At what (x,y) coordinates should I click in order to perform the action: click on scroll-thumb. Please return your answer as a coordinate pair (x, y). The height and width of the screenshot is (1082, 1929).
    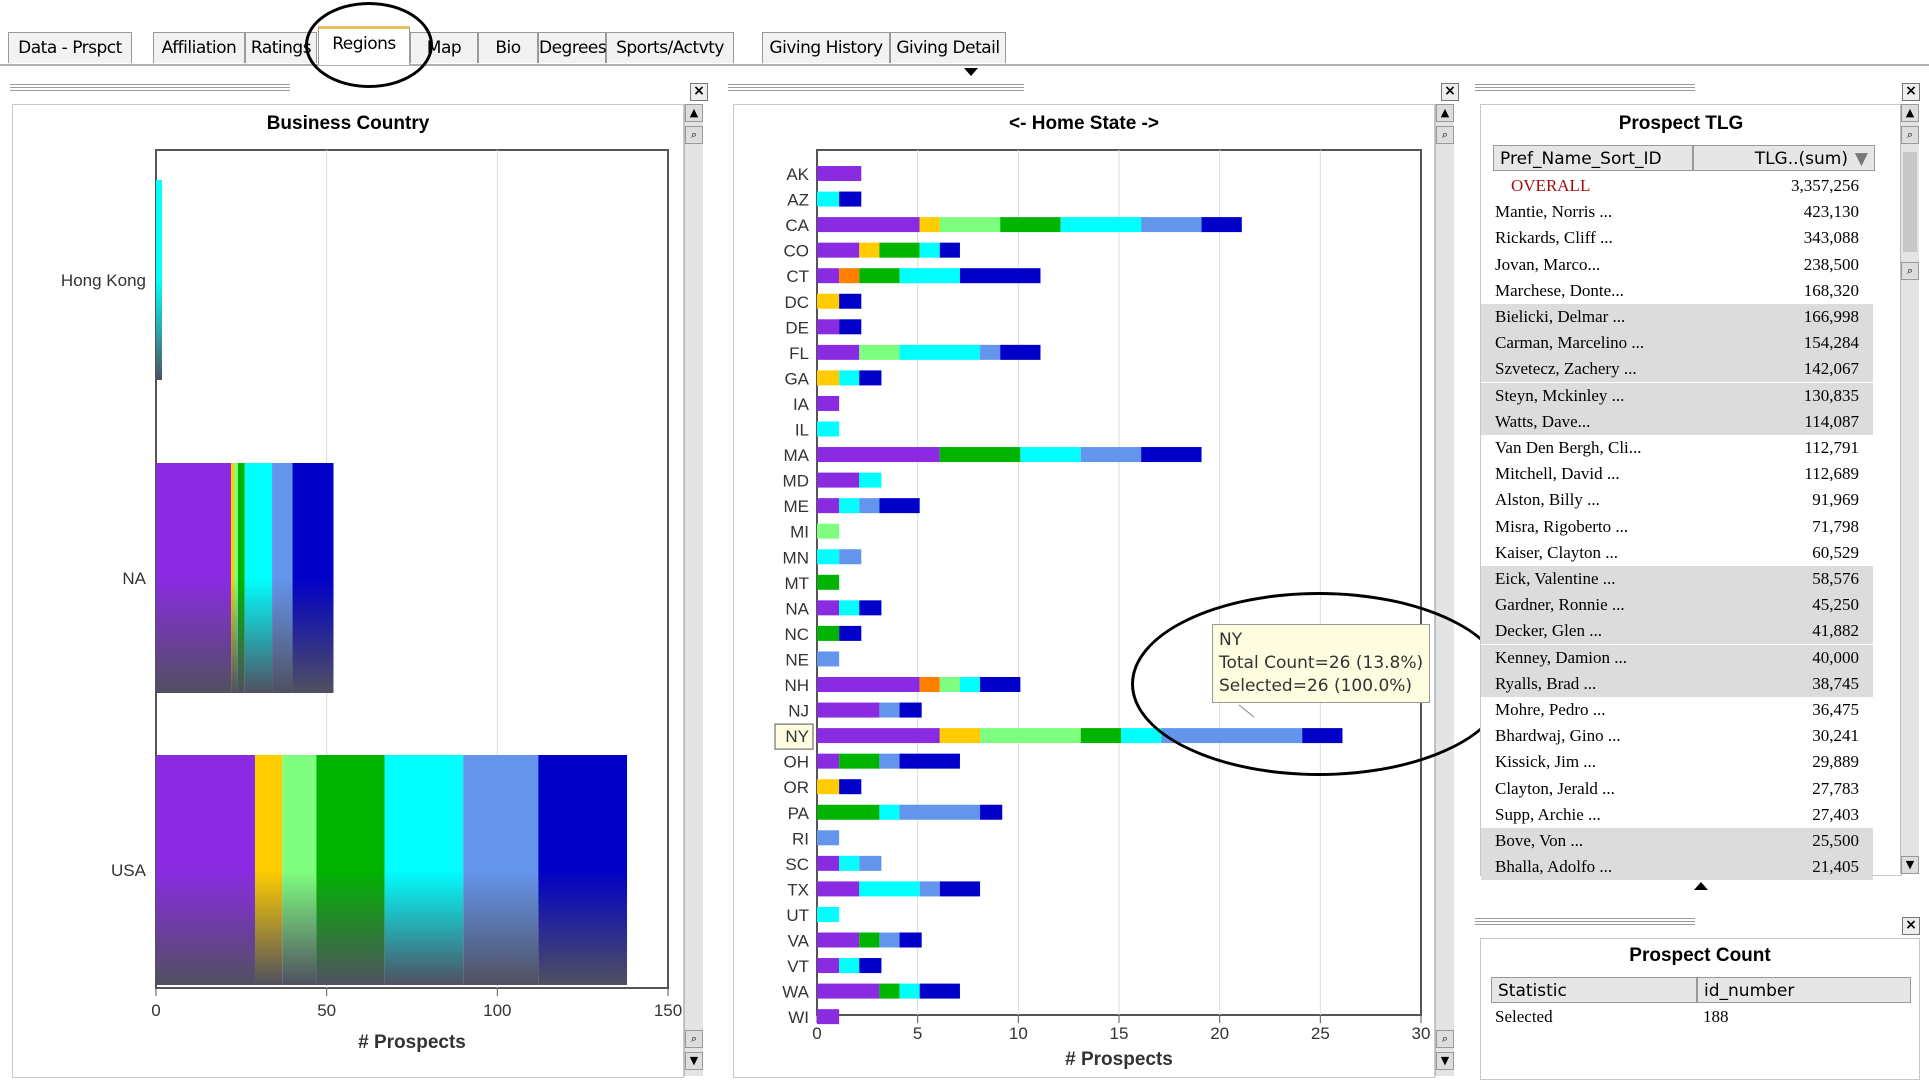
    Looking at the image, I should click on (1910, 202).